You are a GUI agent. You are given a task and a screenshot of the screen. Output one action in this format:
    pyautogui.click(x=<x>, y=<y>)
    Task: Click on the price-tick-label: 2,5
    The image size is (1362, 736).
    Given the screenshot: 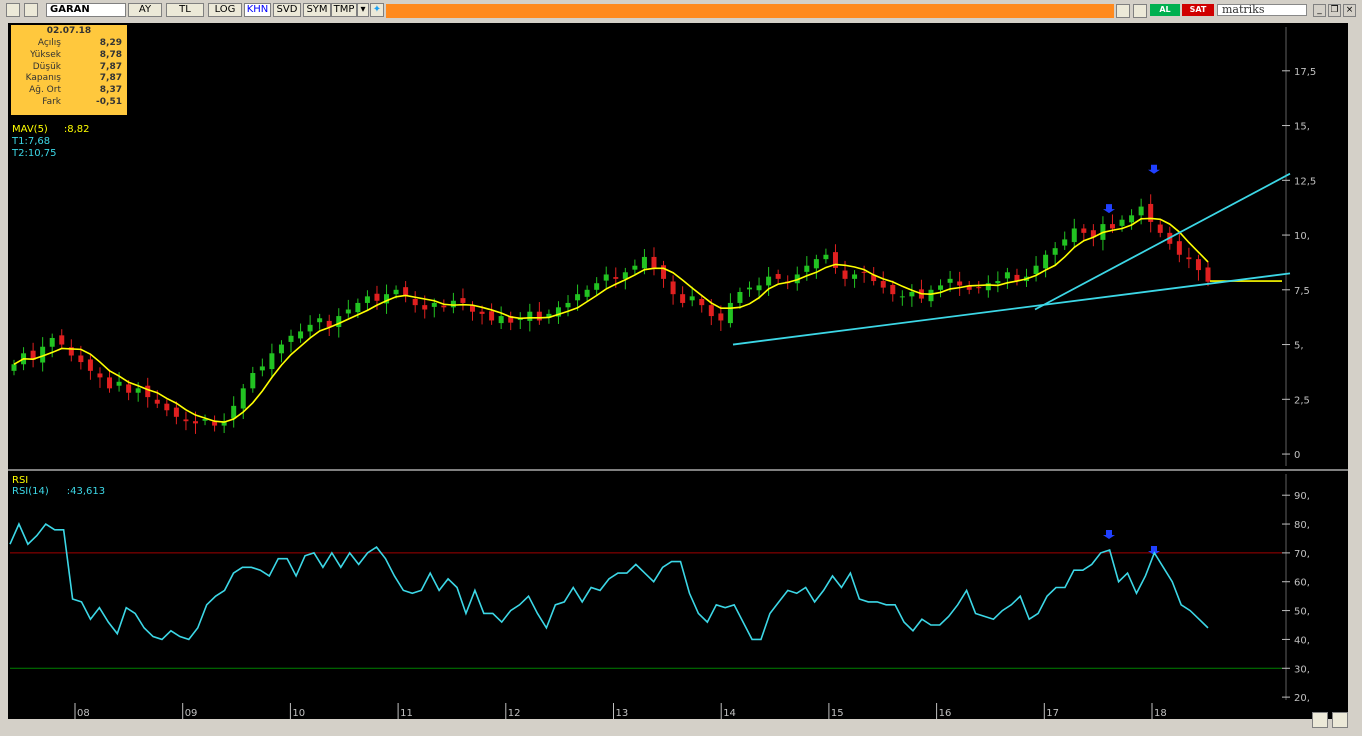 What is the action you would take?
    pyautogui.click(x=1302, y=400)
    